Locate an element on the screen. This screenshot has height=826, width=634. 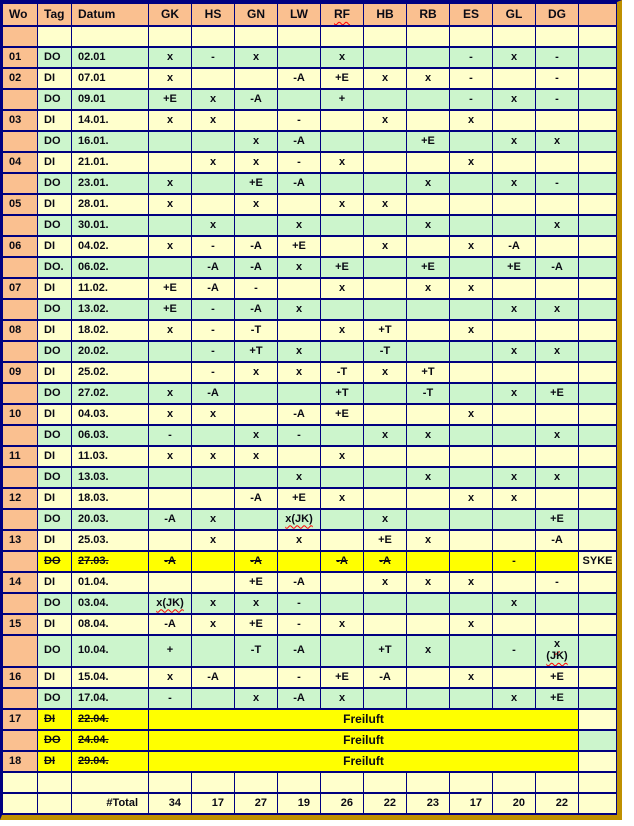
cell-datum: 29.04. is located at coordinates (110, 761).